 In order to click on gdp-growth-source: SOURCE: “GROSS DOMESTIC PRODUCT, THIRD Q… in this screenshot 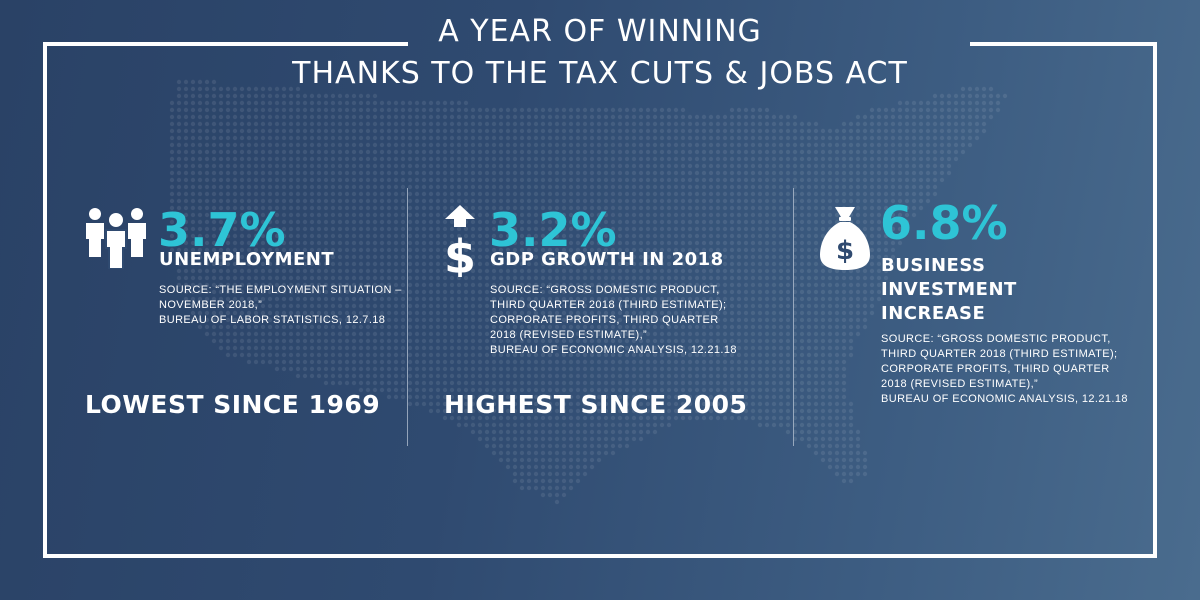, I will do `click(613, 320)`.